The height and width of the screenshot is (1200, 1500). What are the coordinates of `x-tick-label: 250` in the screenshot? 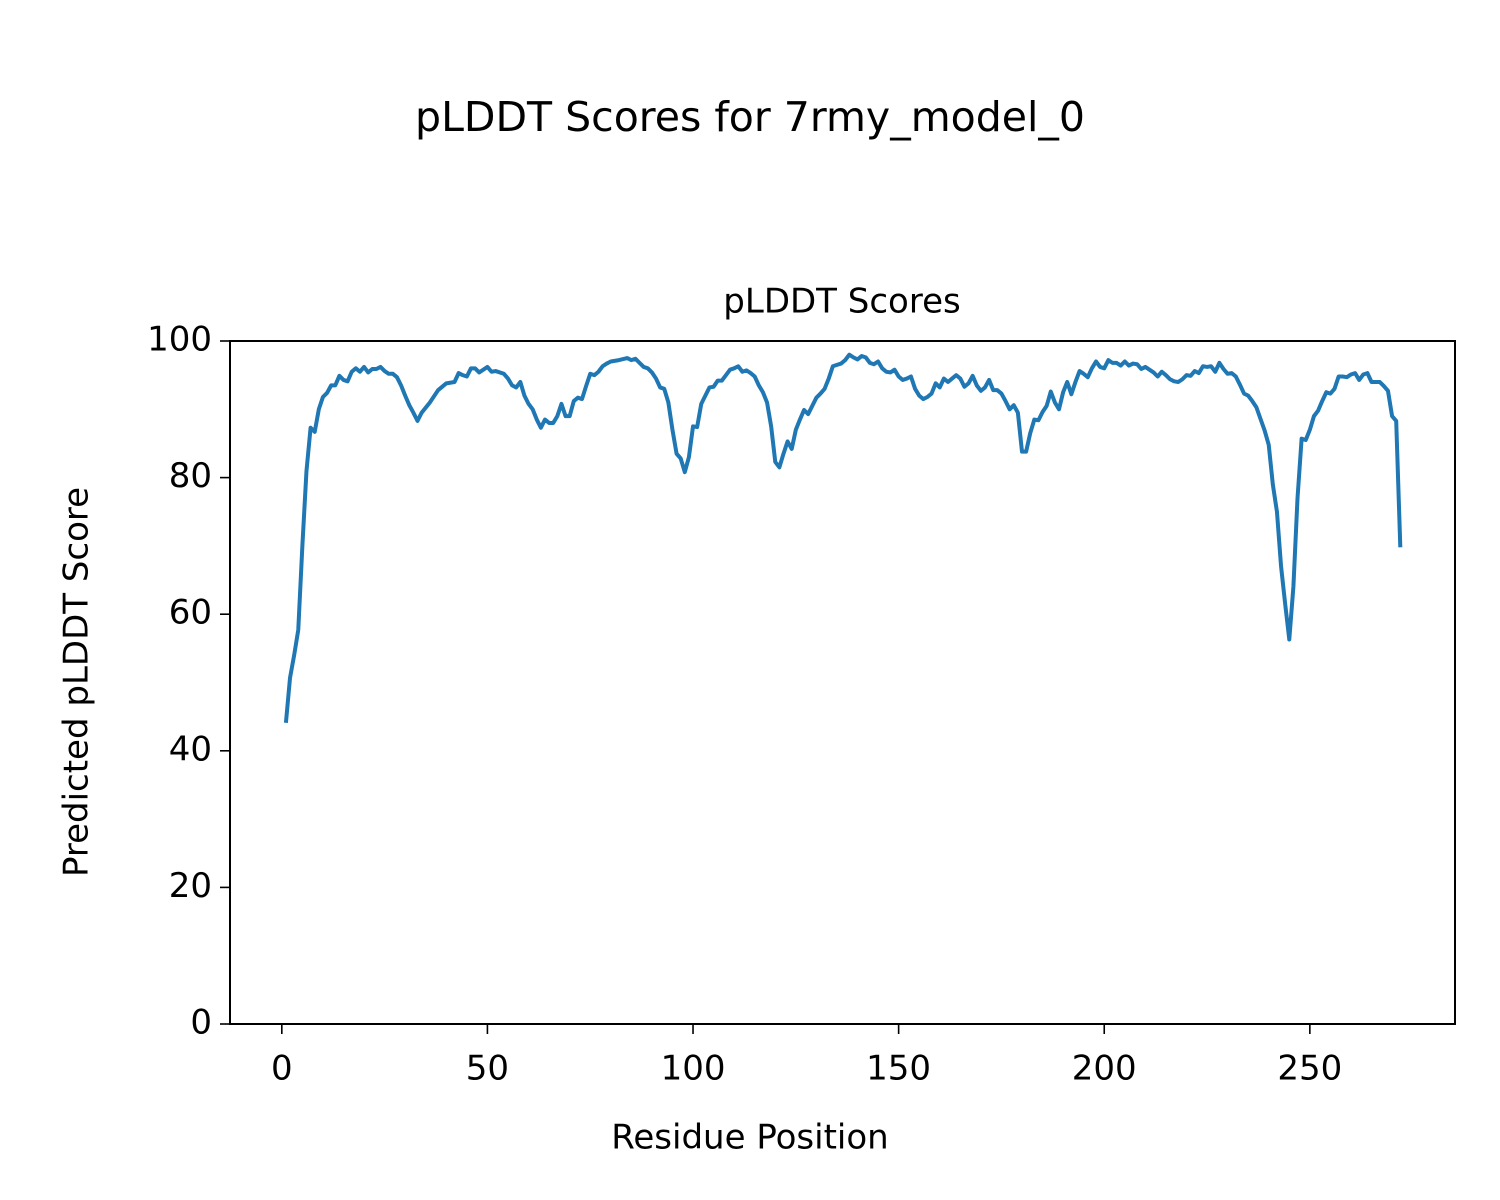 It's located at (1309, 1069).